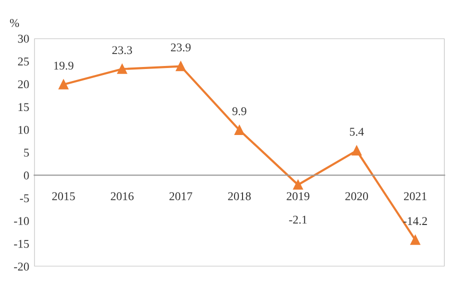  I want to click on y-tick-label: -10, so click(21, 221).